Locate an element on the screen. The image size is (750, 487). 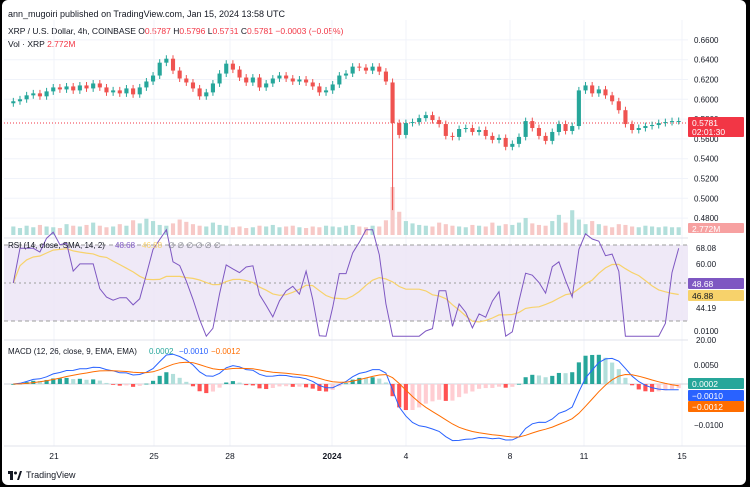
macd-hist-badge is located at coordinates (716, 383).